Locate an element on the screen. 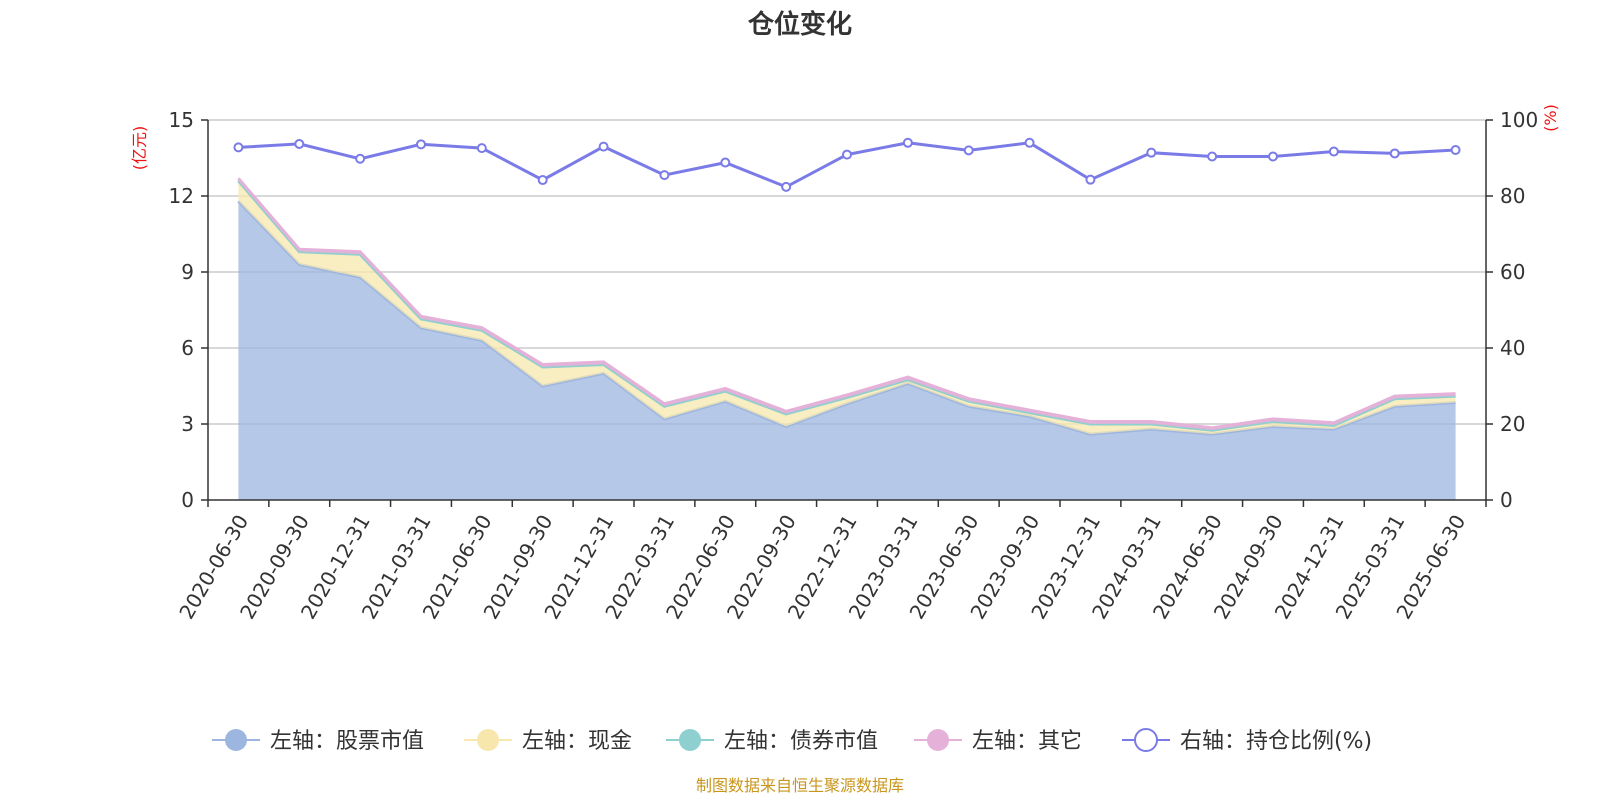 This screenshot has width=1600, height=800. right-tick-label: 0 is located at coordinates (1506, 500).